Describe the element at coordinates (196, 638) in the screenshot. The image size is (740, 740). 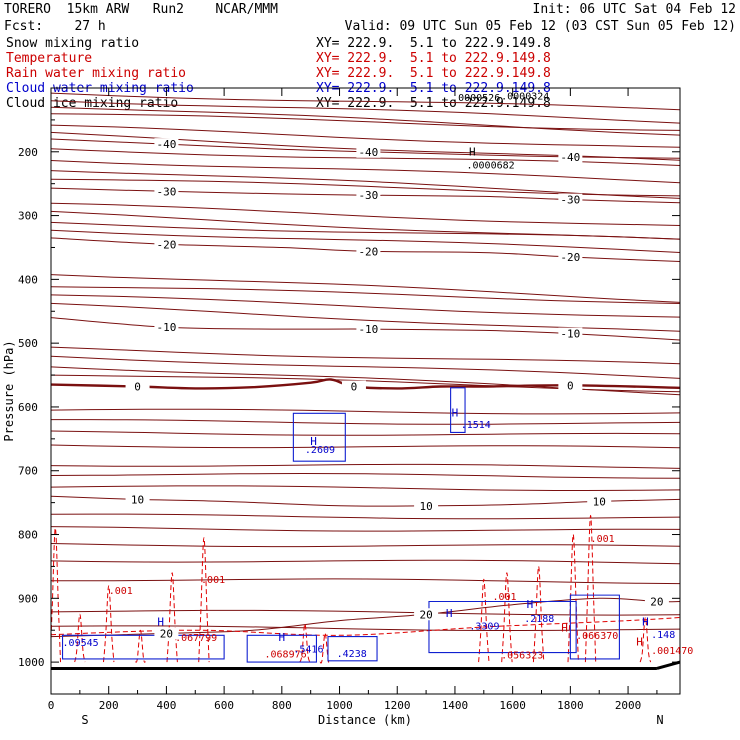
I see `rain-value-label: .067799` at that location.